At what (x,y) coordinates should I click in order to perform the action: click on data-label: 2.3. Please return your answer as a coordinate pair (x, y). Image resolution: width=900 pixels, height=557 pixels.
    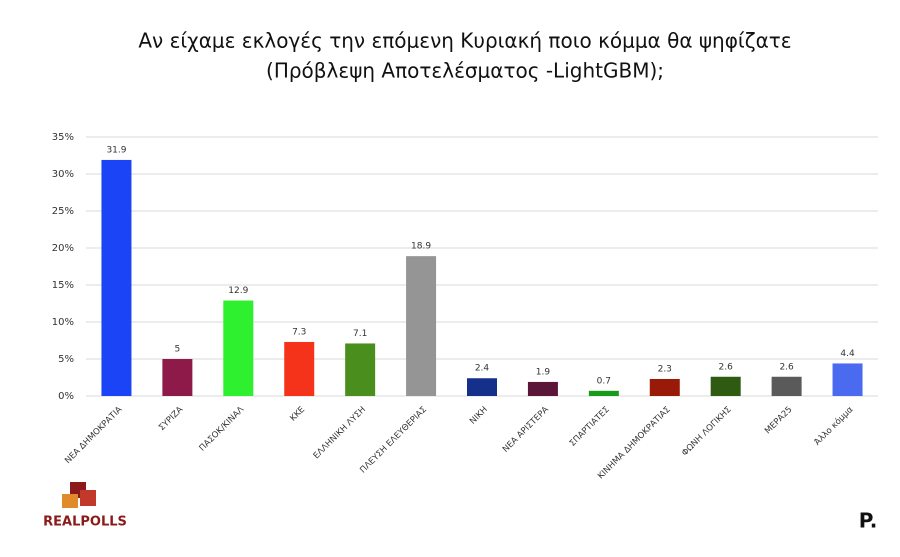
    Looking at the image, I should click on (665, 369).